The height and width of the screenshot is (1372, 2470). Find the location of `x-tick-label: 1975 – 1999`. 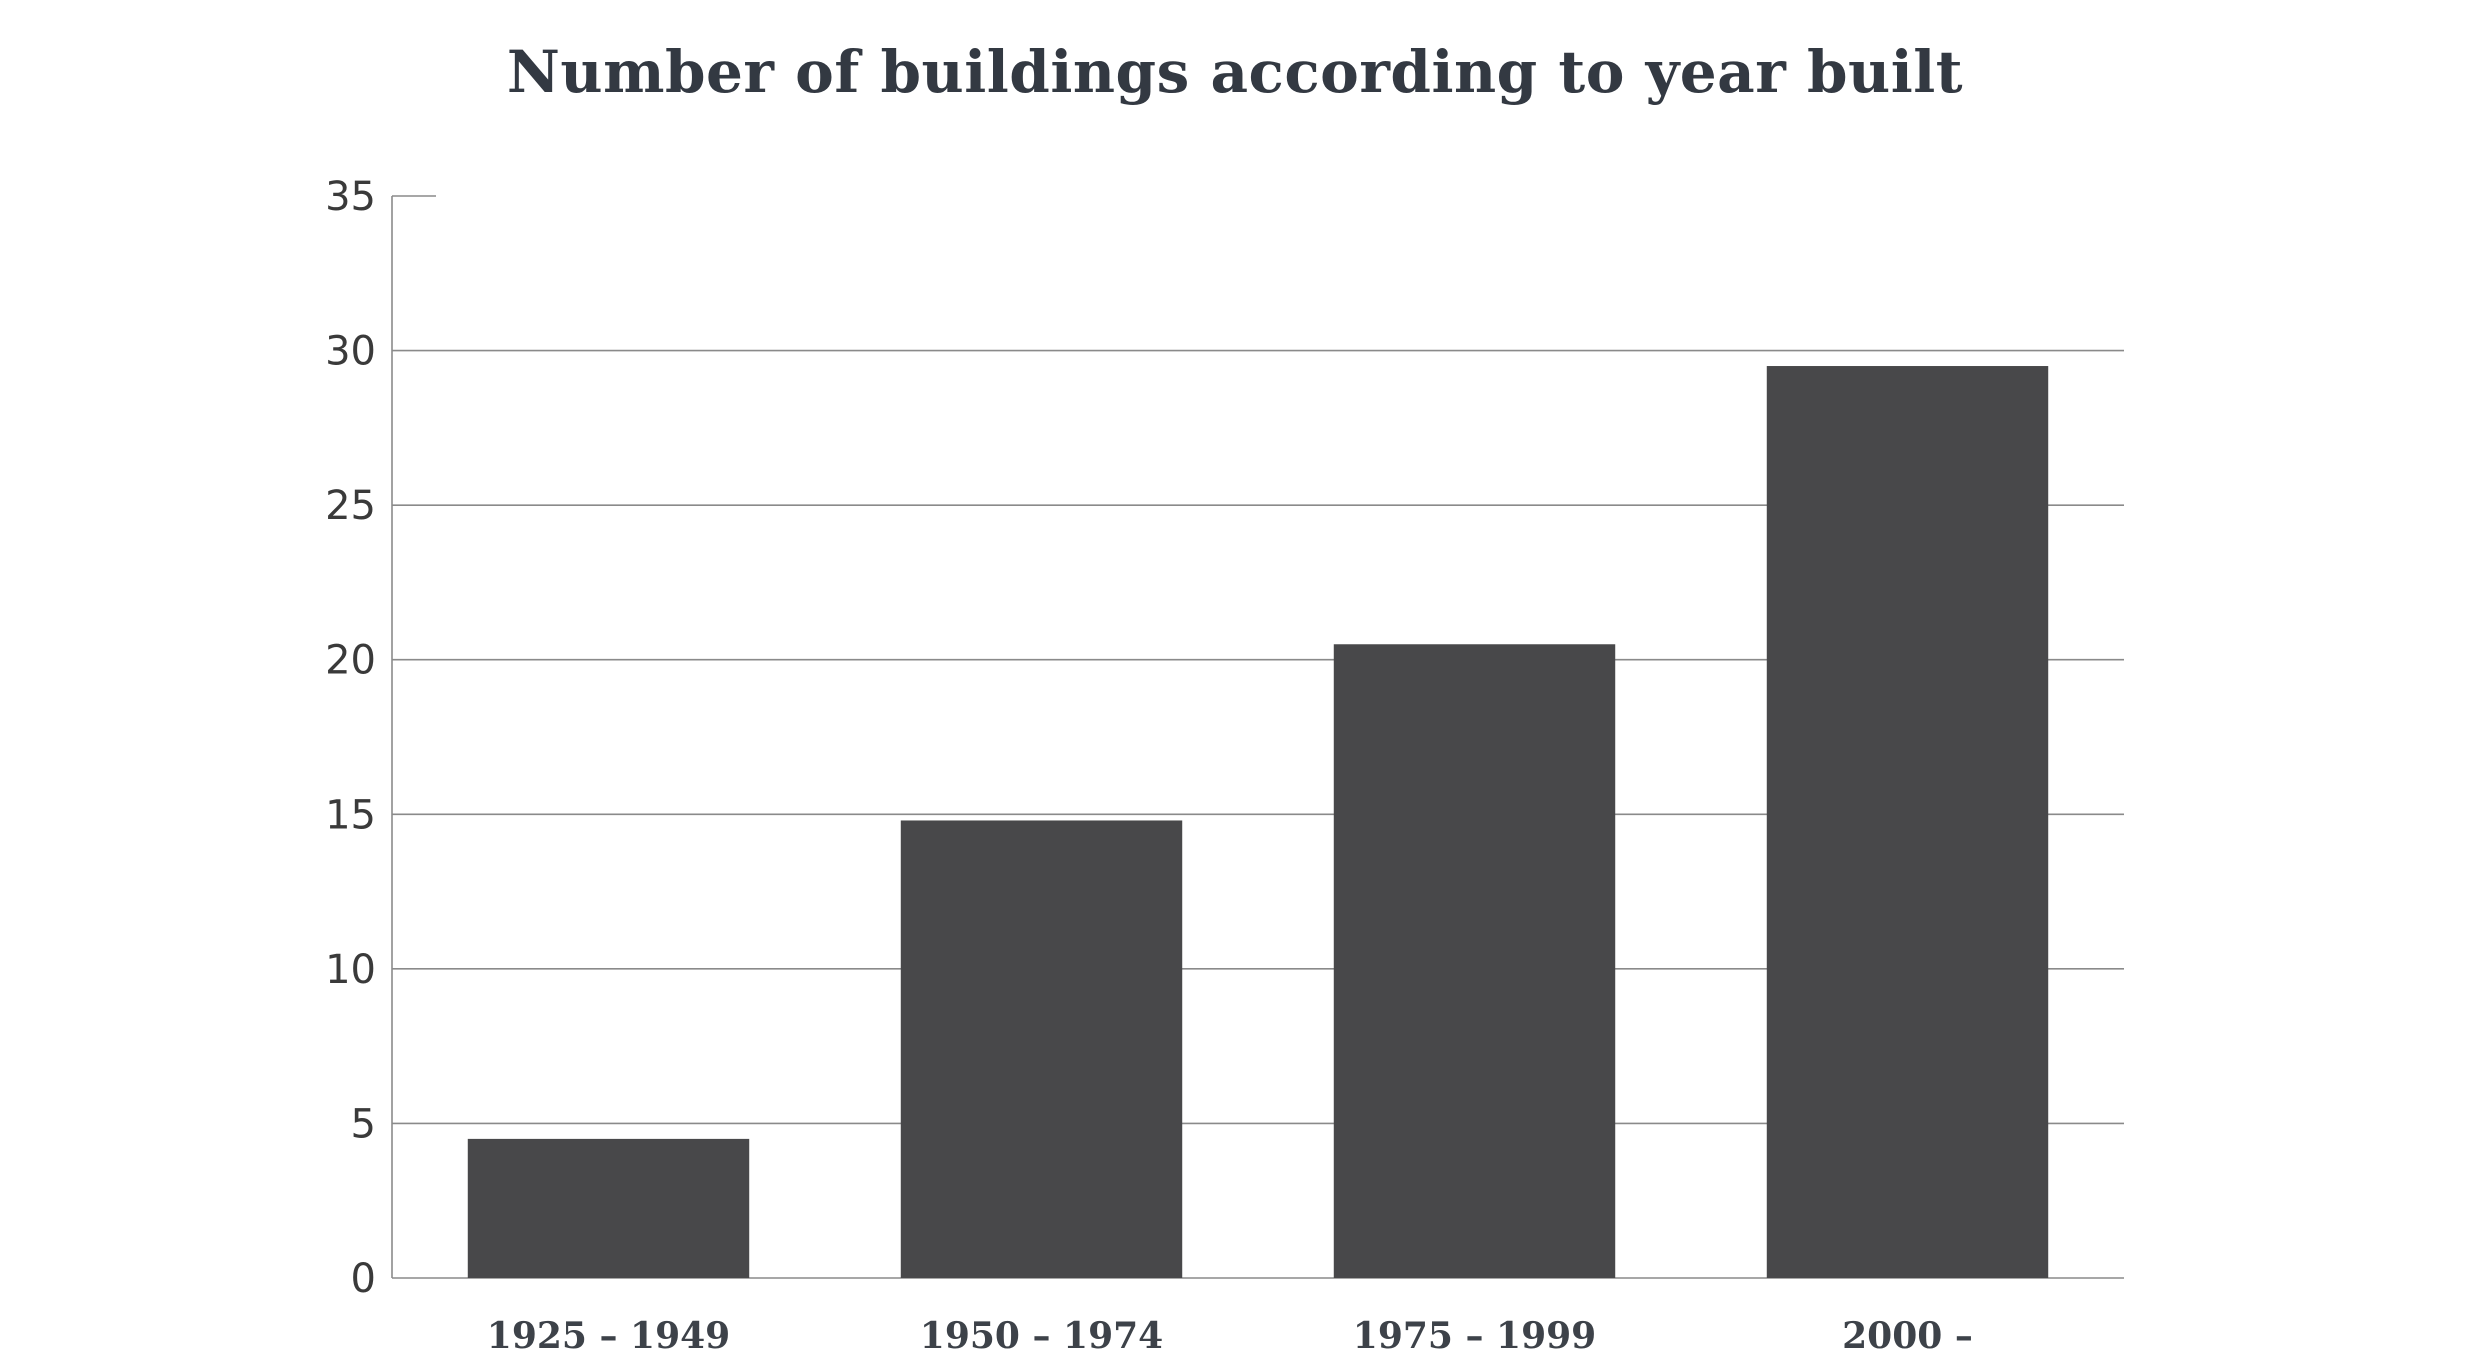

x-tick-label: 1975 – 1999 is located at coordinates (1474, 1336).